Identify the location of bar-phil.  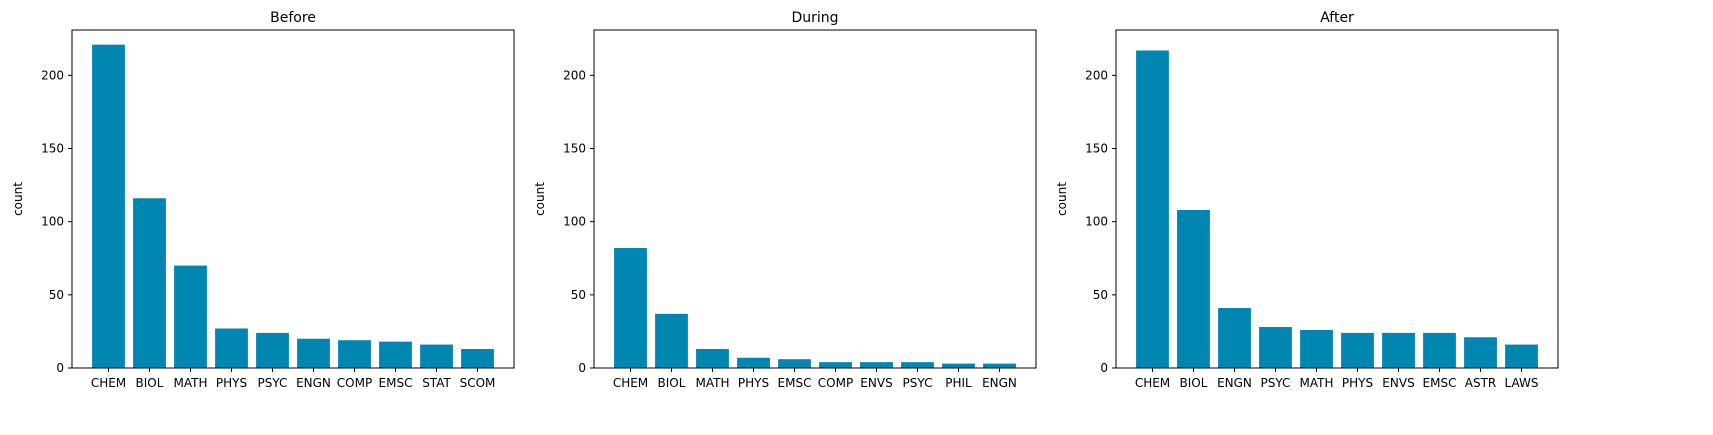
(958, 365).